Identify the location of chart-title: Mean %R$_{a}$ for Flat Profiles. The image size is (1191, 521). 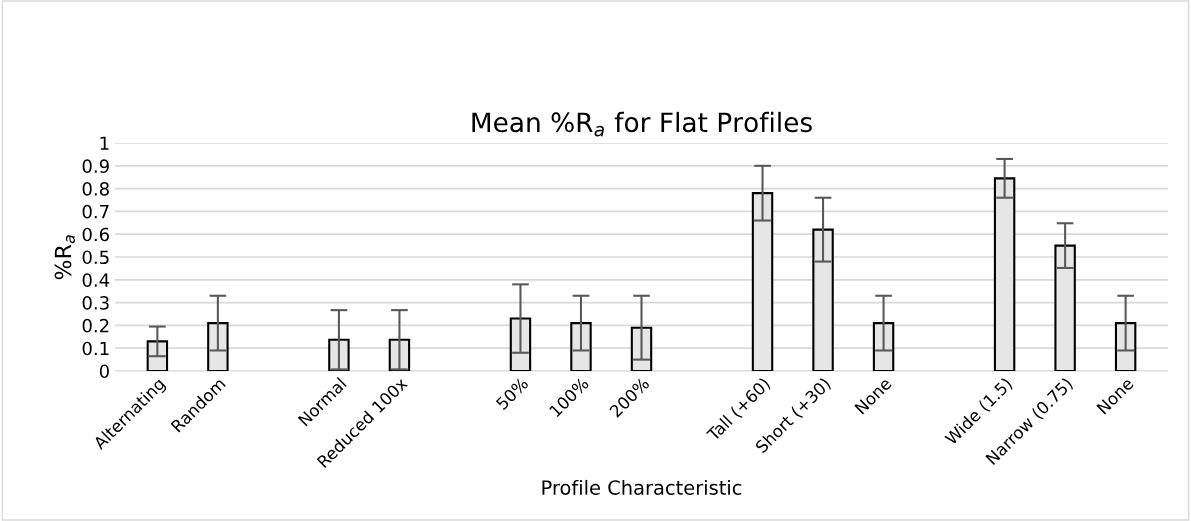
(642, 124).